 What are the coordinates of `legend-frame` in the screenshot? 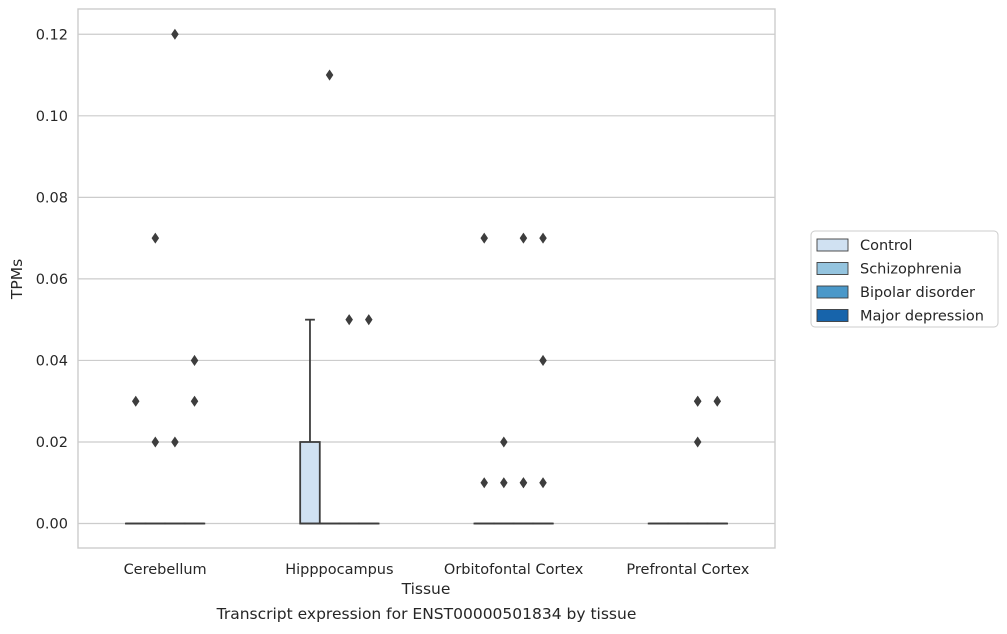 It's located at (904, 279).